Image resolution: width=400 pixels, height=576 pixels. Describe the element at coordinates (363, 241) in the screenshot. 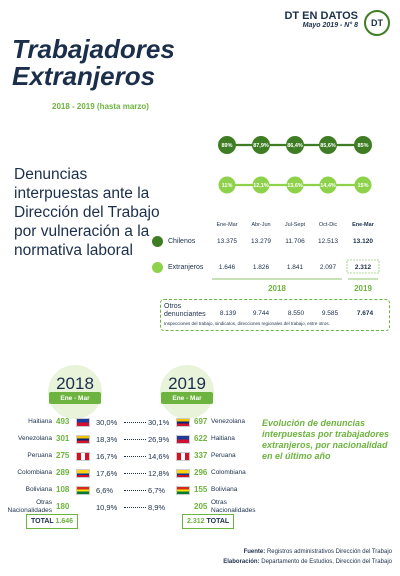

I see `value-label: 13.120` at that location.